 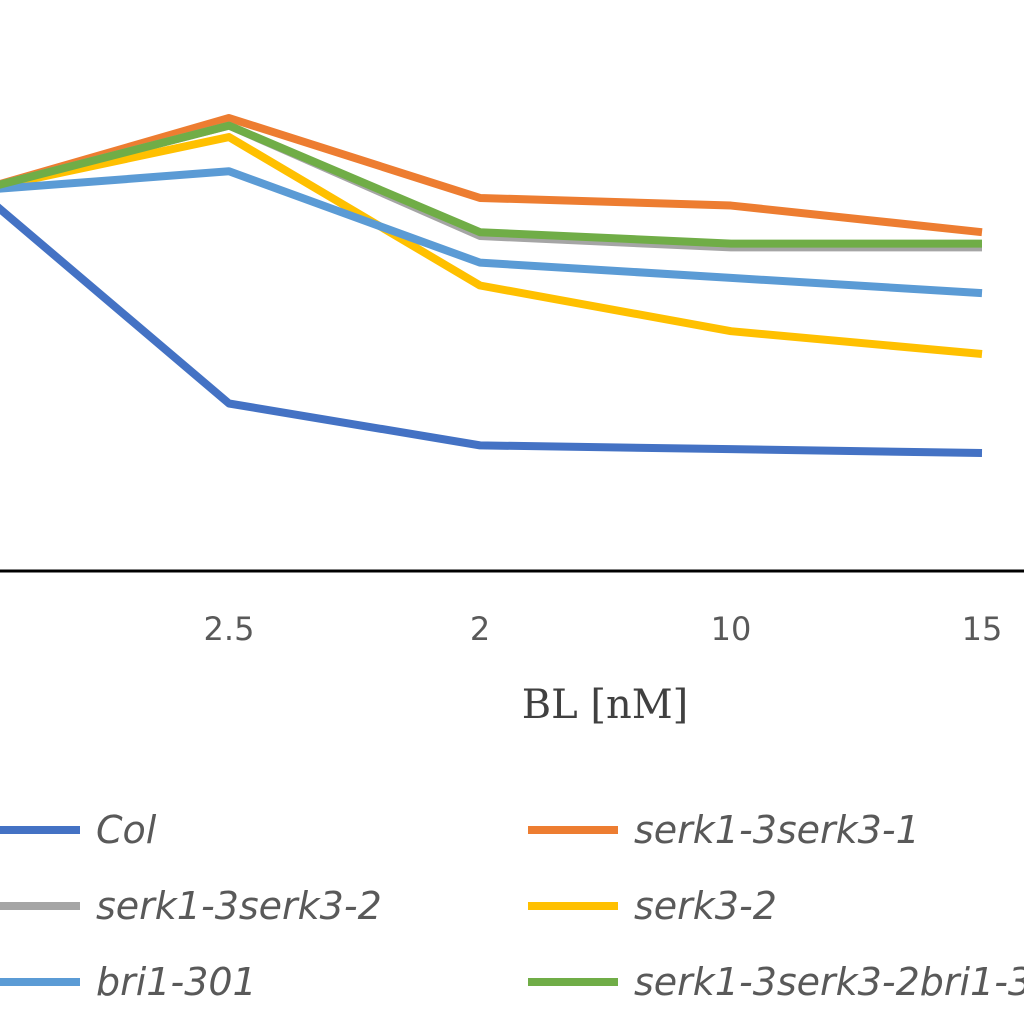 I want to click on legend-label: bri1-301, so click(x=176, y=982).